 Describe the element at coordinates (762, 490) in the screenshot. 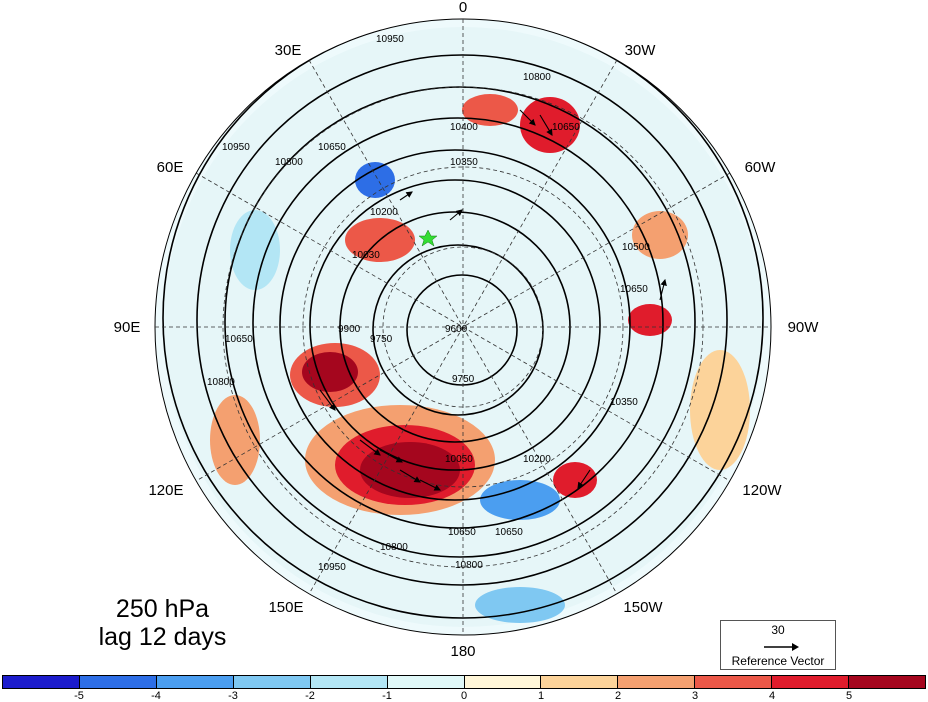

I see `svg-text: 120W` at that location.